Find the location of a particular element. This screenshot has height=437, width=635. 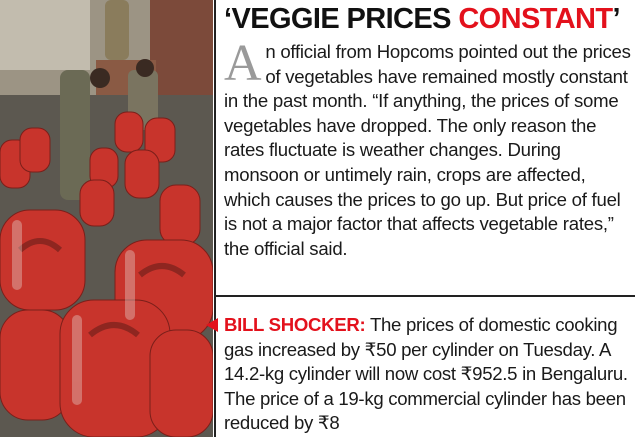

headline: ‘VEGGIE PRICES CONSTANT’ is located at coordinates (428, 18).